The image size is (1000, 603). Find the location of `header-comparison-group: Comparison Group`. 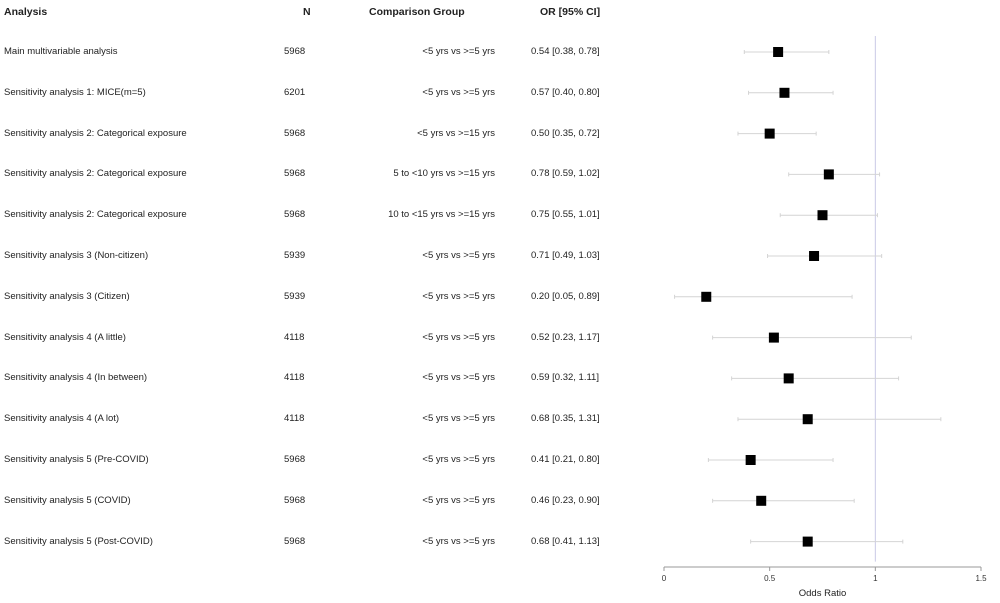

header-comparison-group: Comparison Group is located at coordinates (417, 12).